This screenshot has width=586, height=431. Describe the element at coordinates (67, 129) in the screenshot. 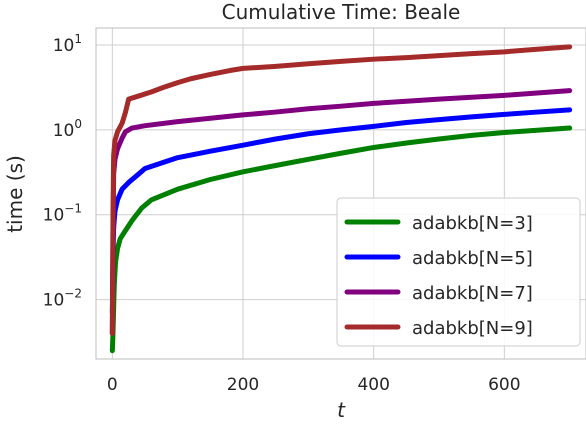

I see `y-tick-label: 10⁰` at that location.